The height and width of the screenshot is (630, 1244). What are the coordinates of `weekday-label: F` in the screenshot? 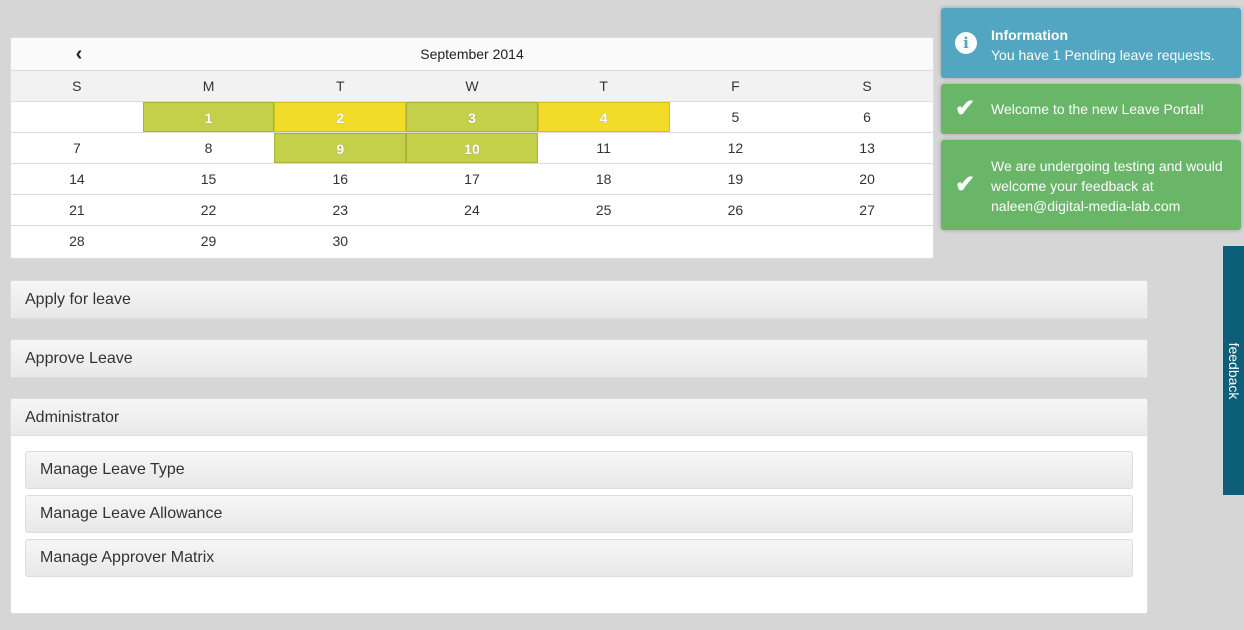 It's located at (735, 86).